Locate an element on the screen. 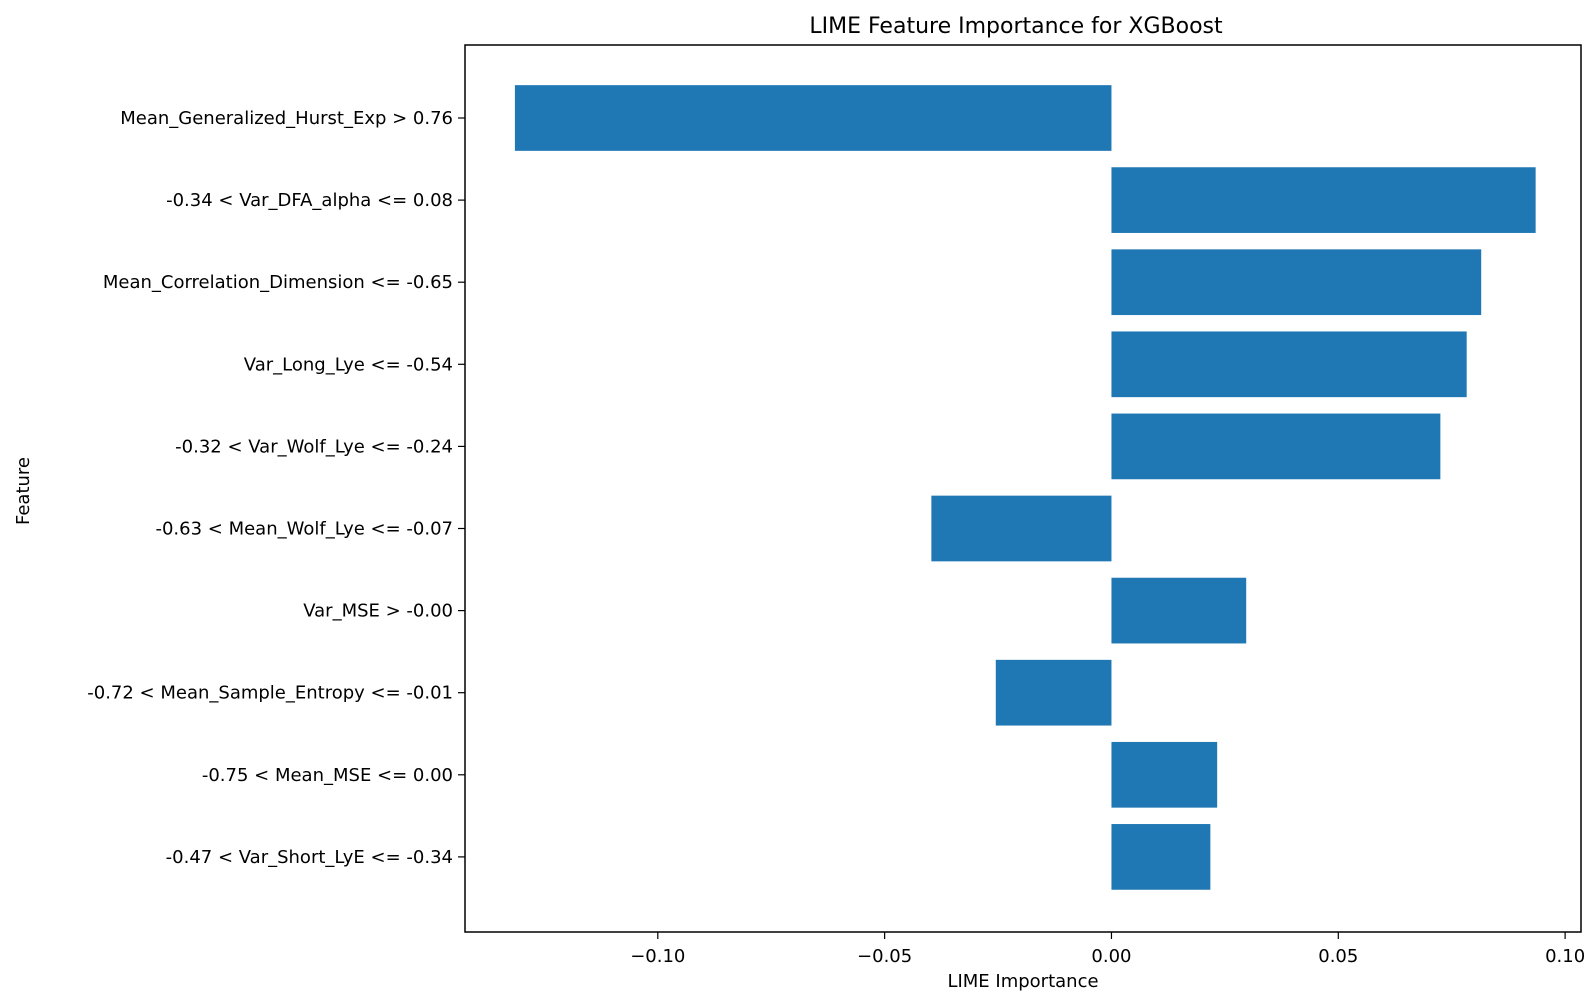  y-tick-label: Var_Long_Lye <= -0.54 is located at coordinates (348, 364).